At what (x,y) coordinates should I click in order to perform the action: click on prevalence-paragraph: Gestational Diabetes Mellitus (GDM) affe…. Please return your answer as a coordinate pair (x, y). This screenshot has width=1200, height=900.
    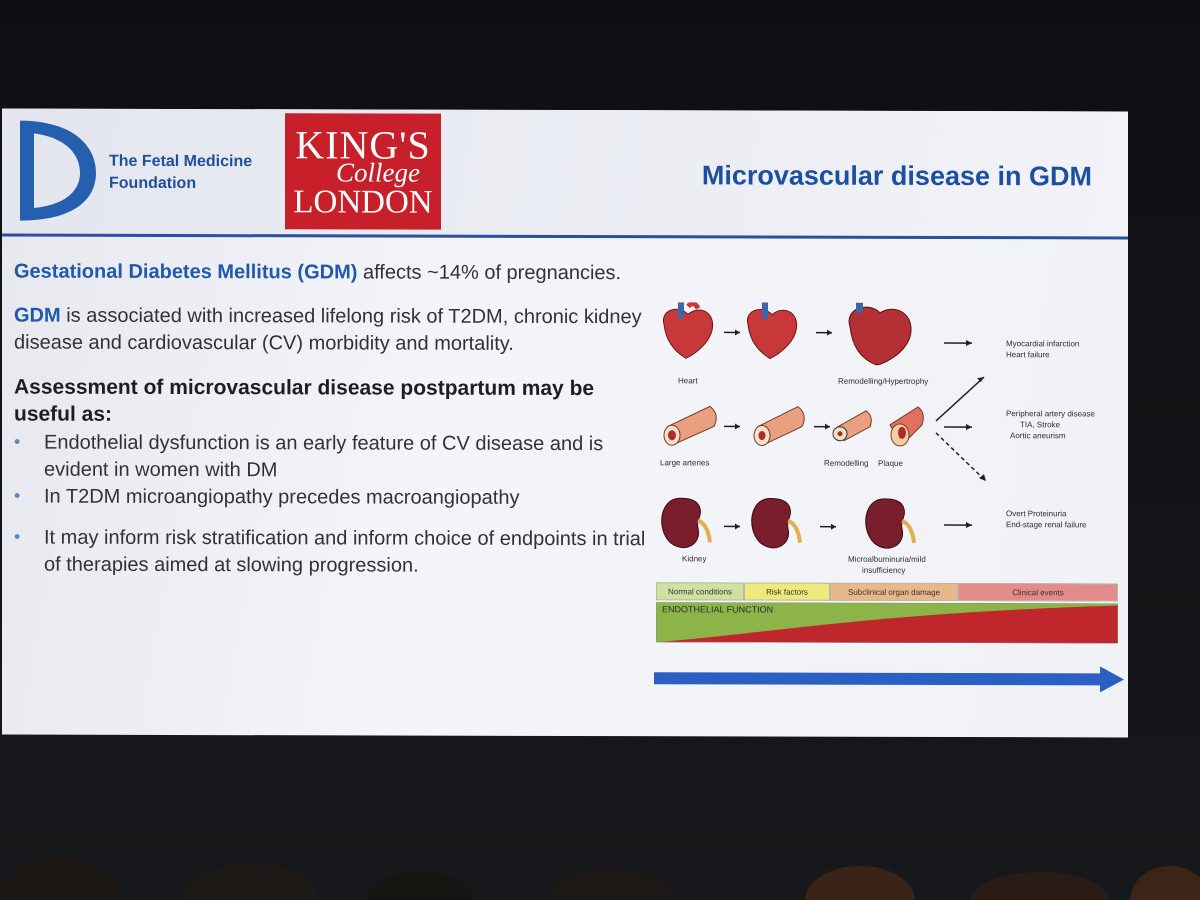
    Looking at the image, I should click on (334, 273).